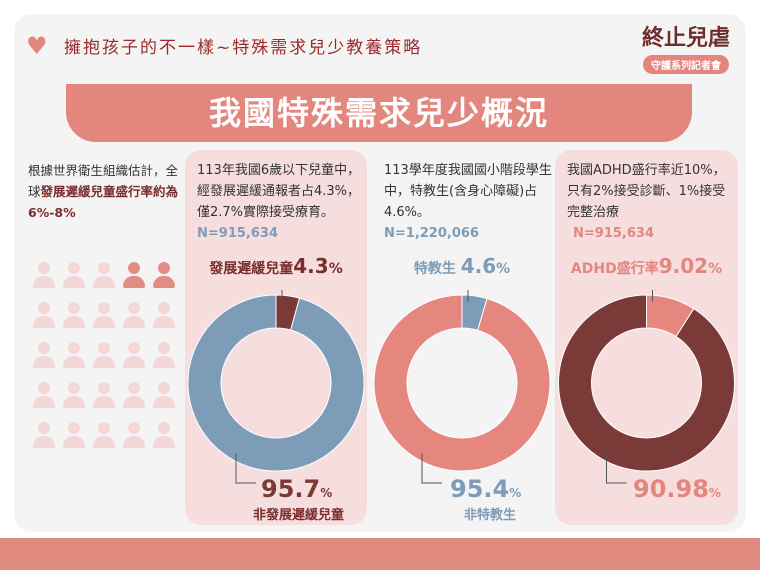 This screenshot has height=570, width=760. What do you see at coordinates (37, 46) in the screenshot?
I see `heart-icon: ♥` at bounding box center [37, 46].